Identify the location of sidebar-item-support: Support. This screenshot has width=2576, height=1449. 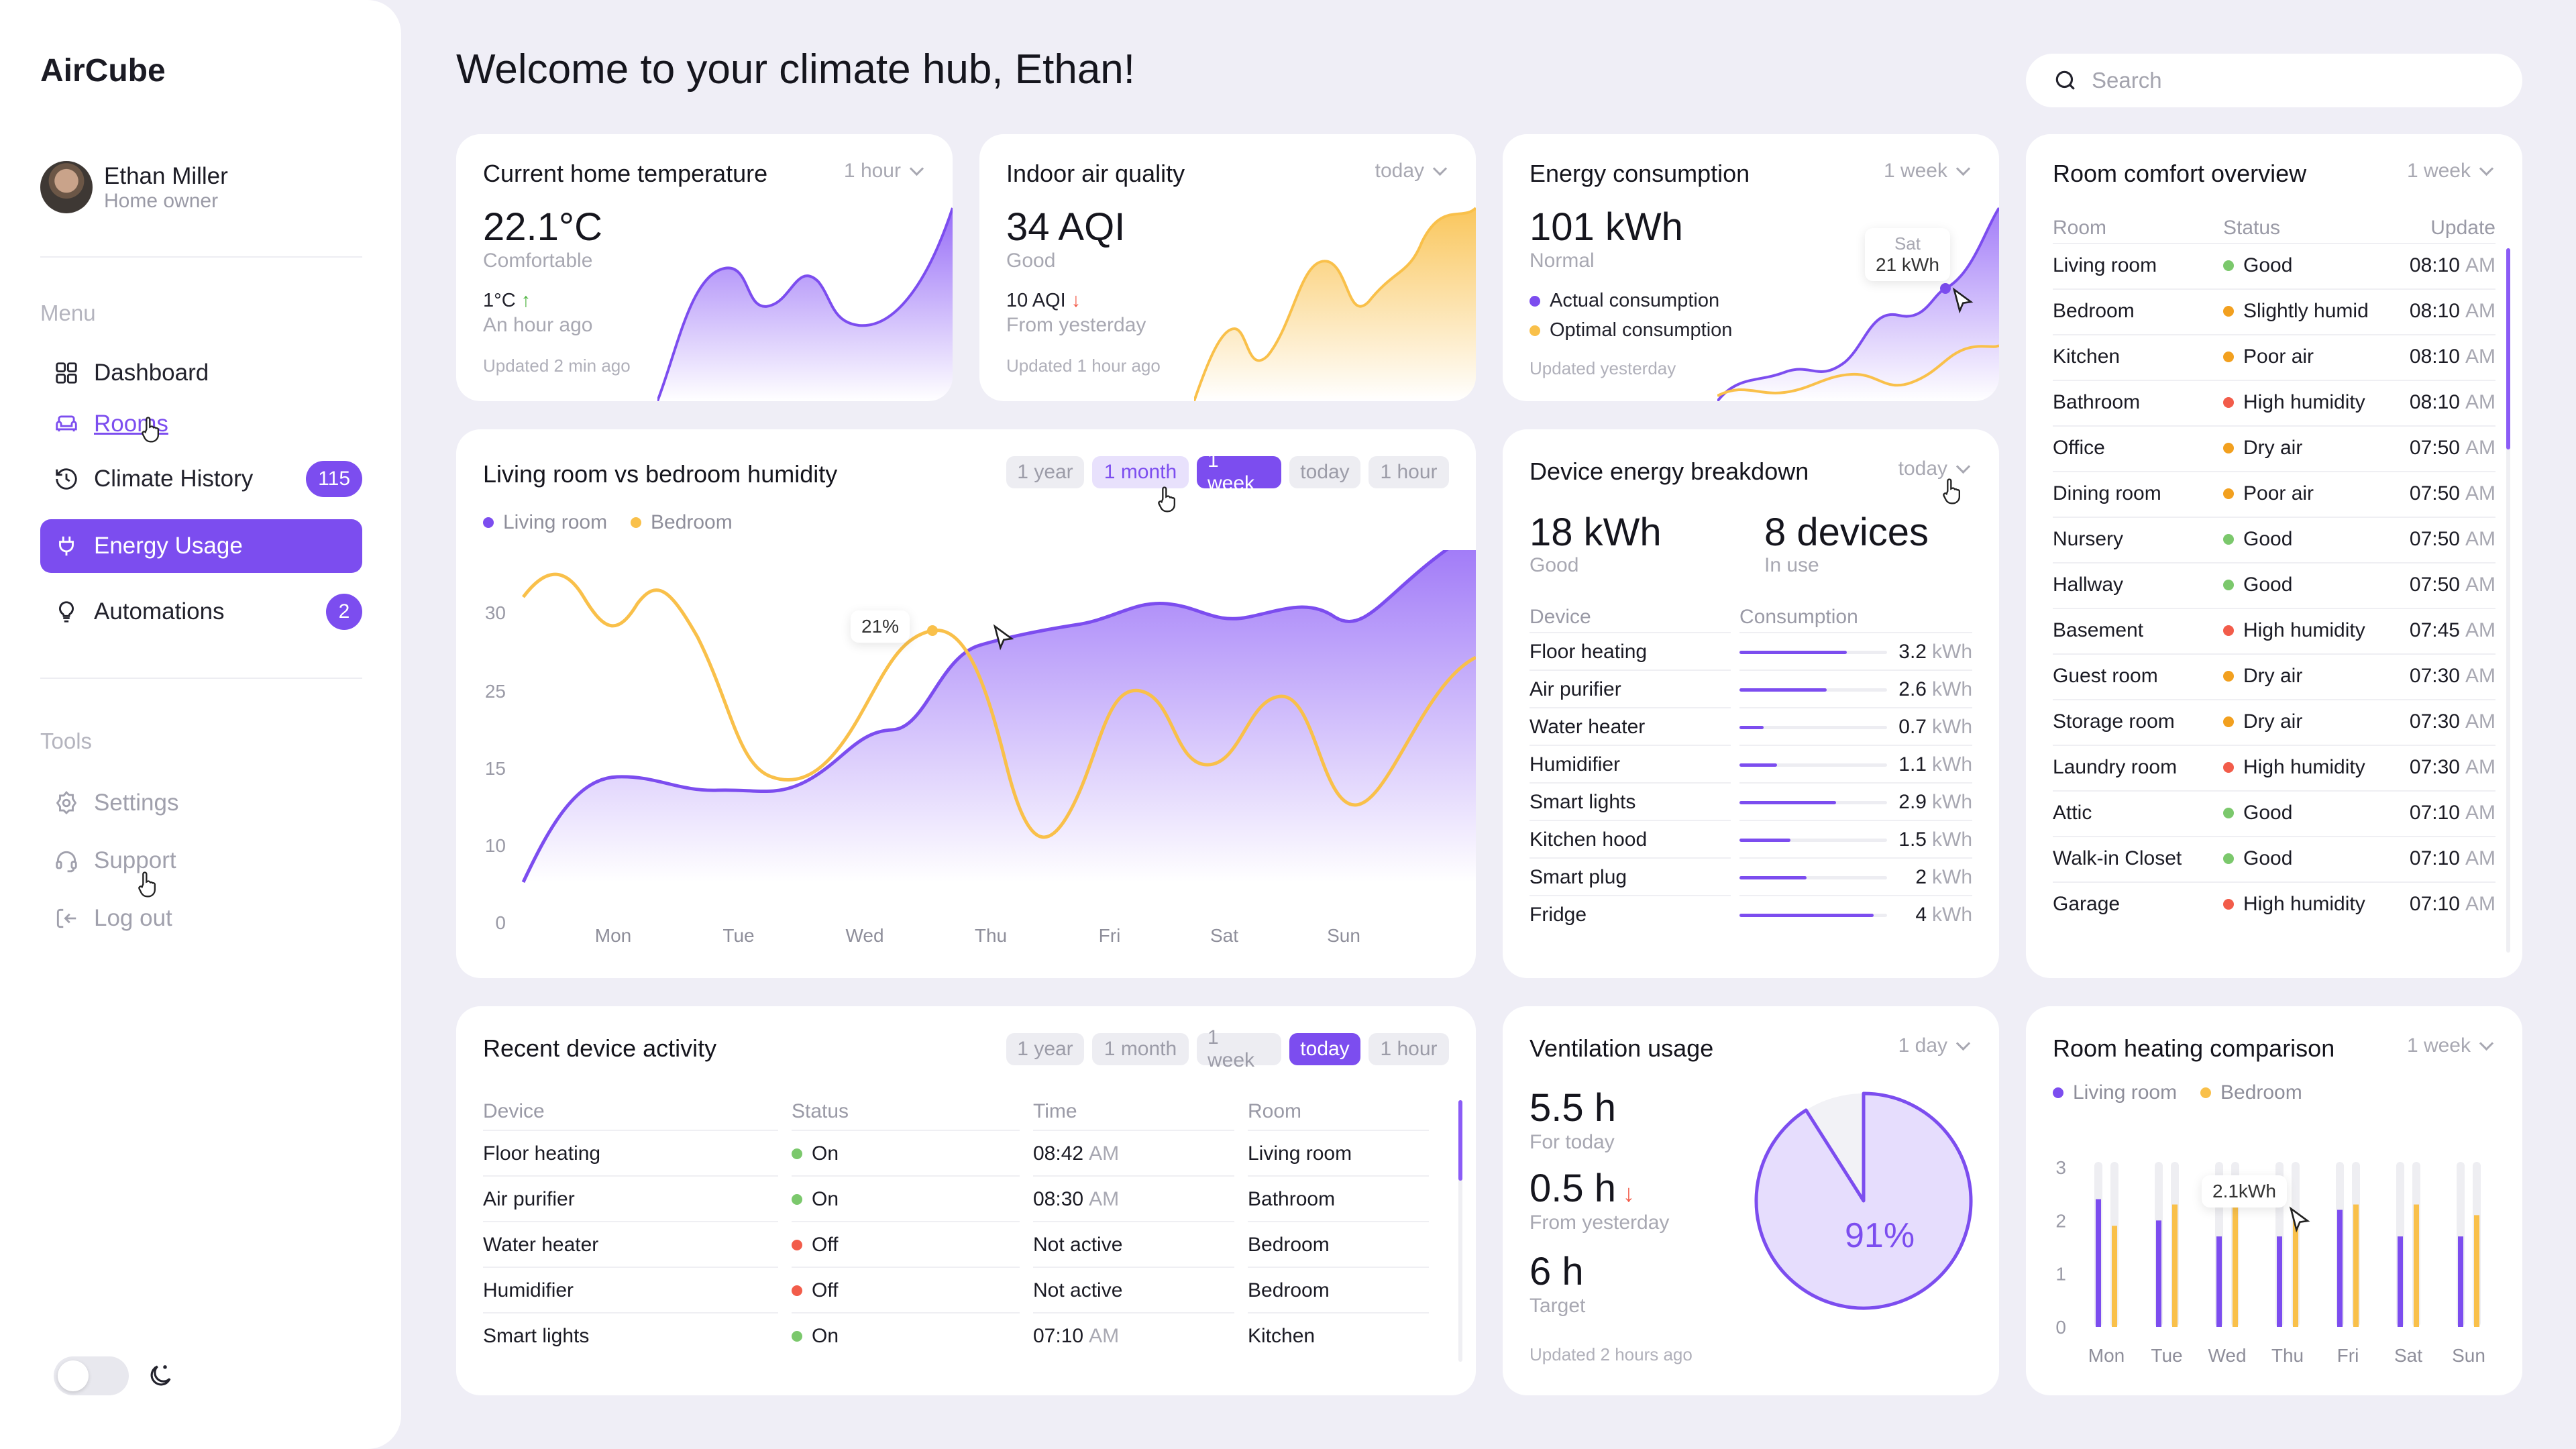
(201, 861).